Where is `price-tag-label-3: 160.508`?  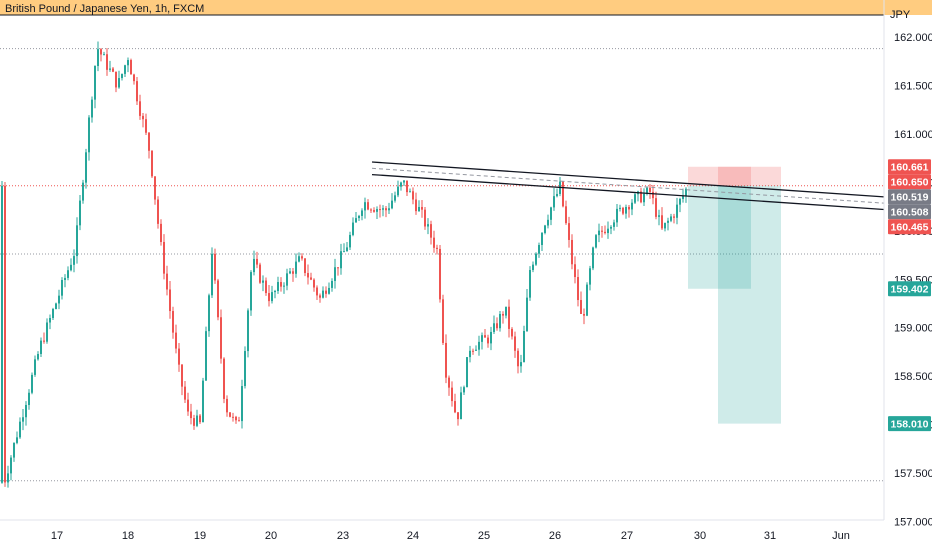
price-tag-label-3: 160.508 is located at coordinates (910, 213).